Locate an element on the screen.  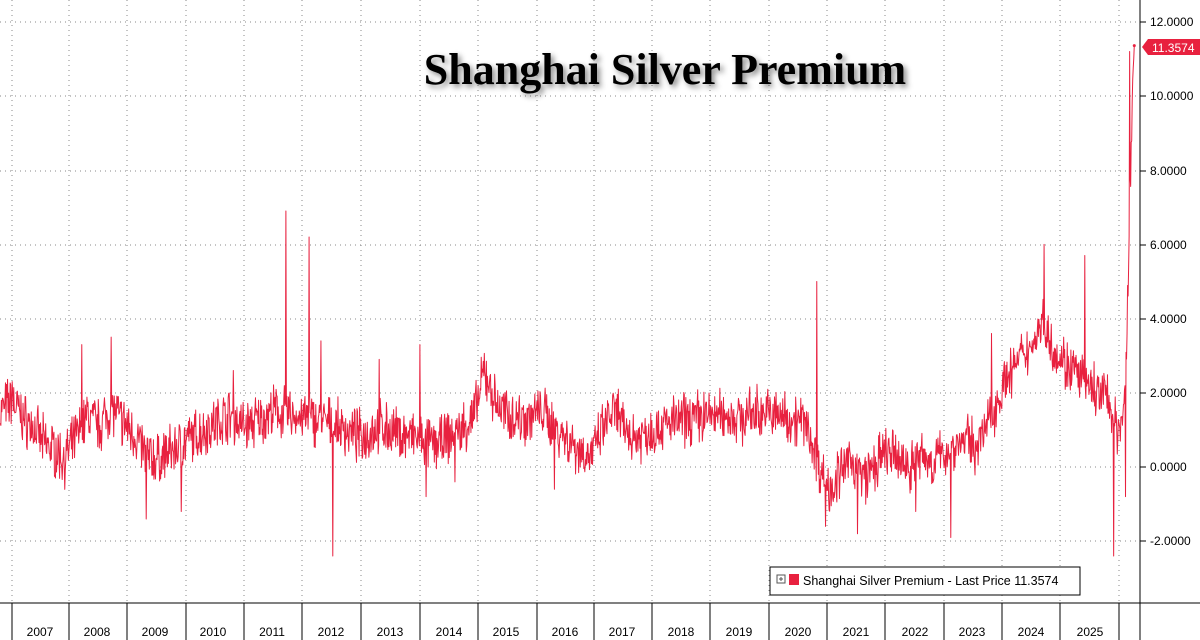
x-tick-label-7: 2014 is located at coordinates (449, 632).